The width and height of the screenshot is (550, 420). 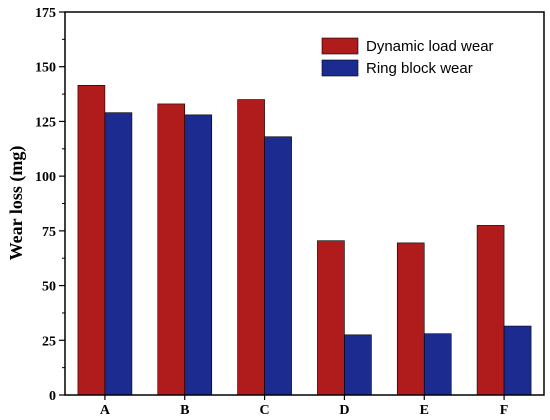 I want to click on y-tick-label: 150, so click(x=45, y=68).